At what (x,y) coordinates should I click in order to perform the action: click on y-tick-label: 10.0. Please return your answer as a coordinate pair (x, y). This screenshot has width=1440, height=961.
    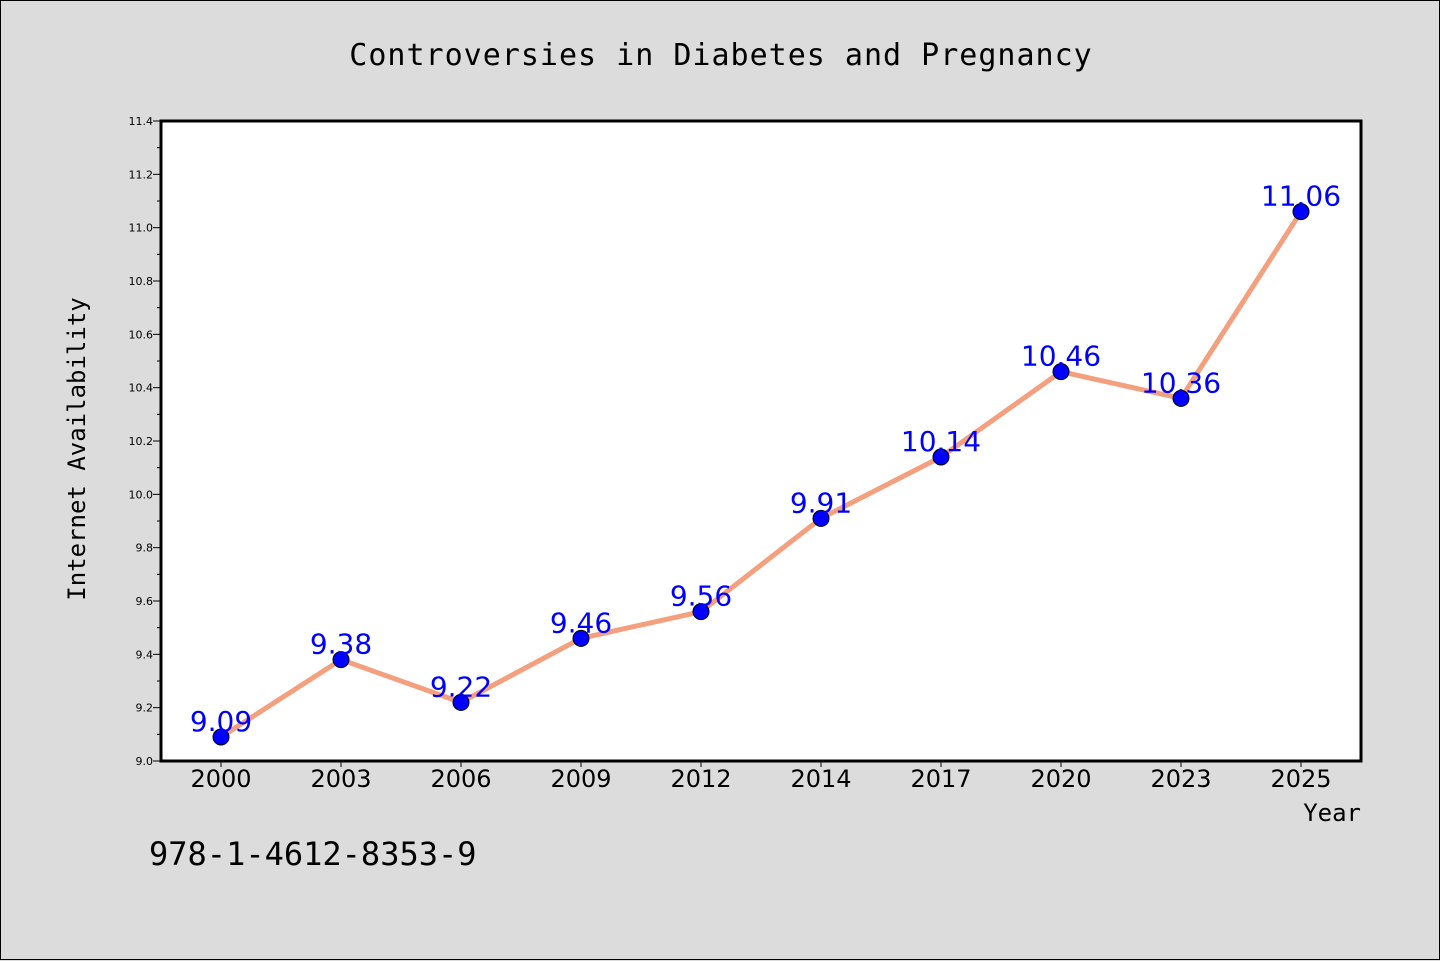
    Looking at the image, I should click on (141, 494).